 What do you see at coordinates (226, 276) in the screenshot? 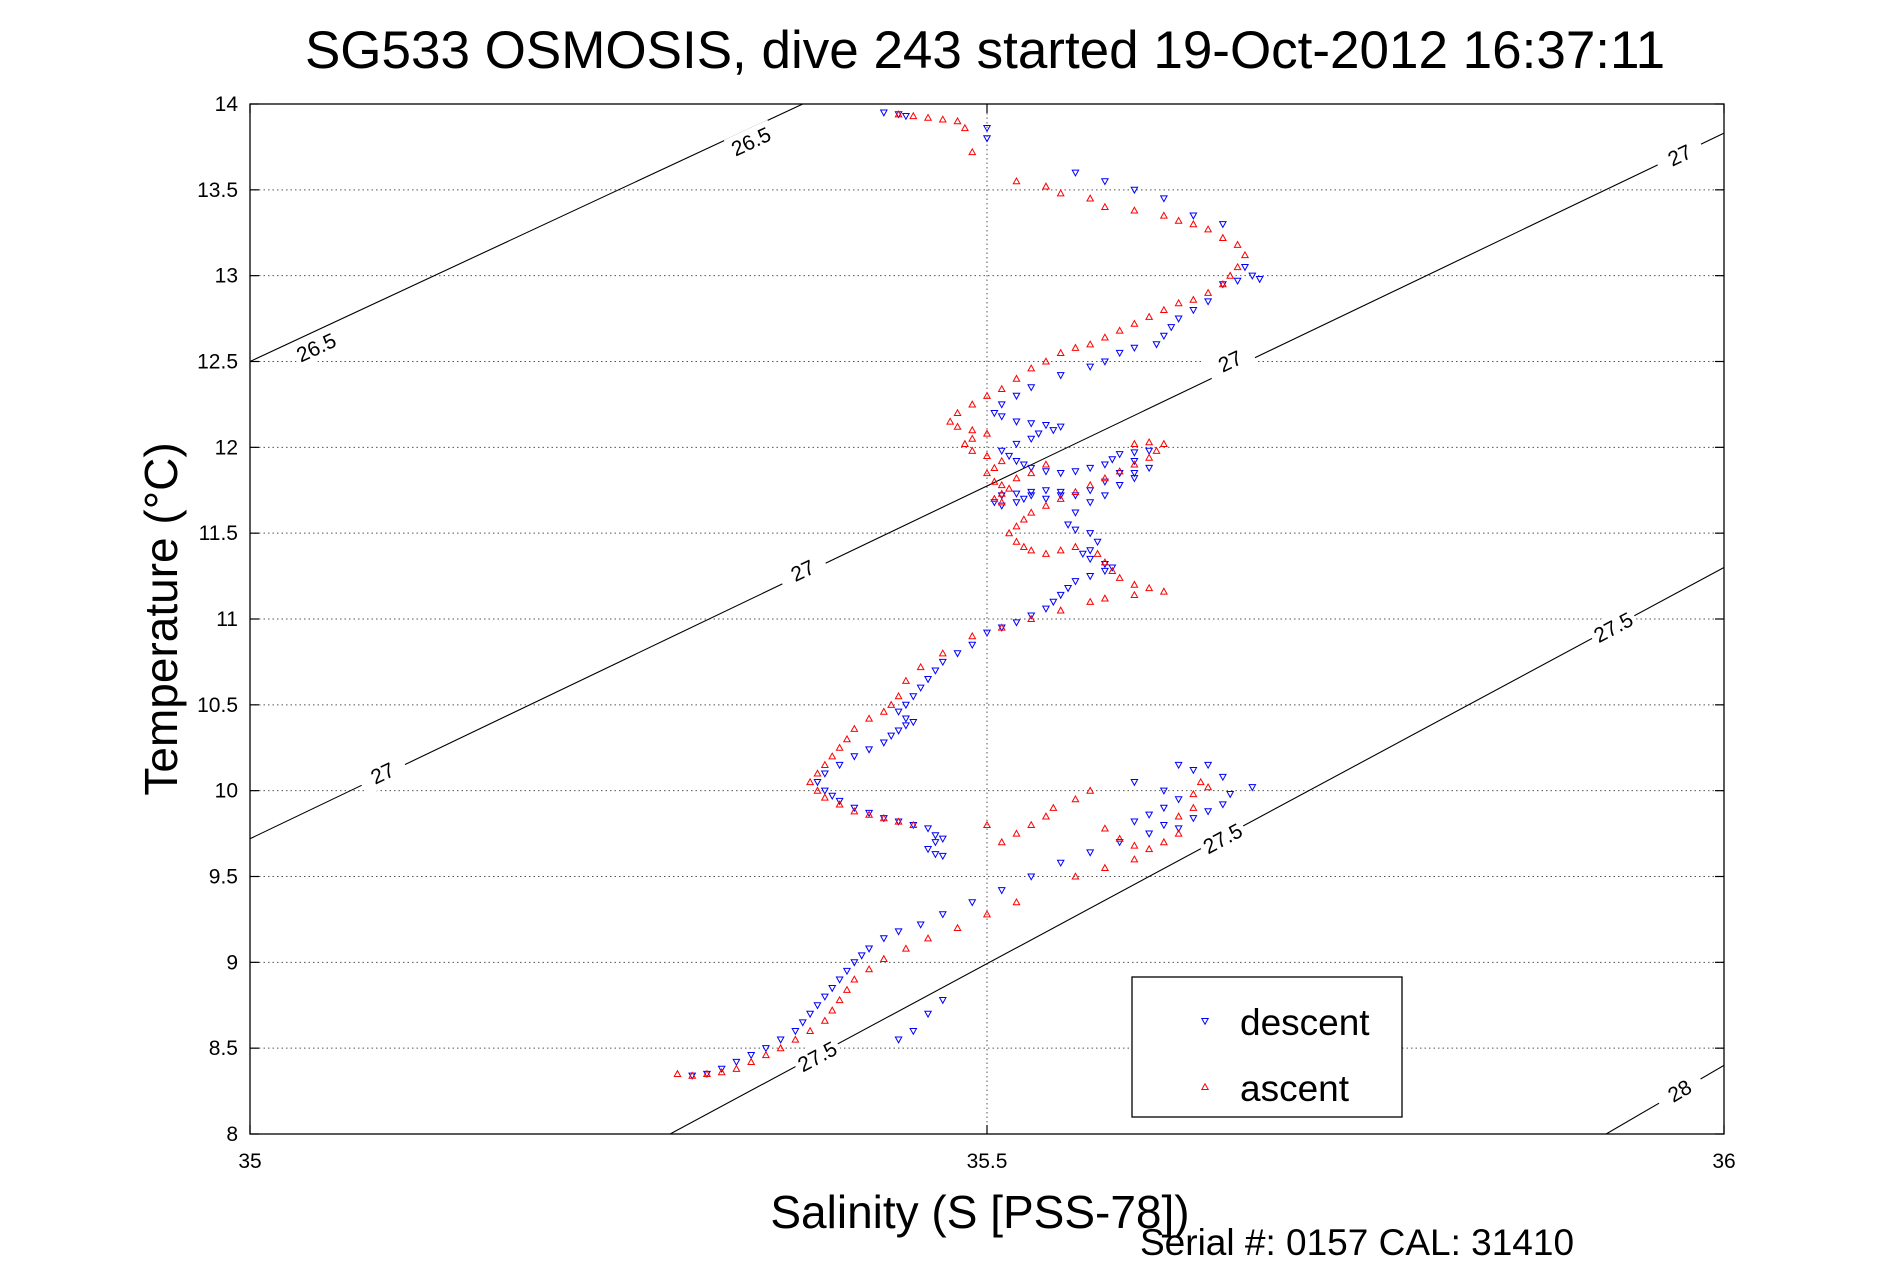
I see `y-tick-label: 13` at bounding box center [226, 276].